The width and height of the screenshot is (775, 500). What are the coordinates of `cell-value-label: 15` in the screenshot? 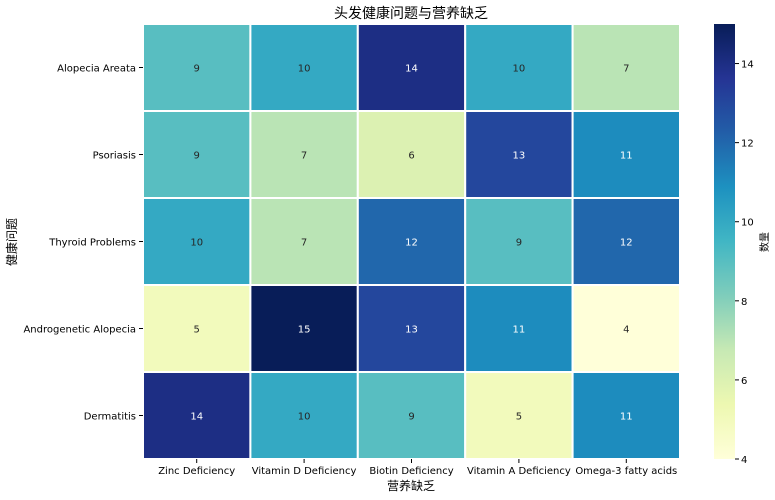 It's located at (304, 330).